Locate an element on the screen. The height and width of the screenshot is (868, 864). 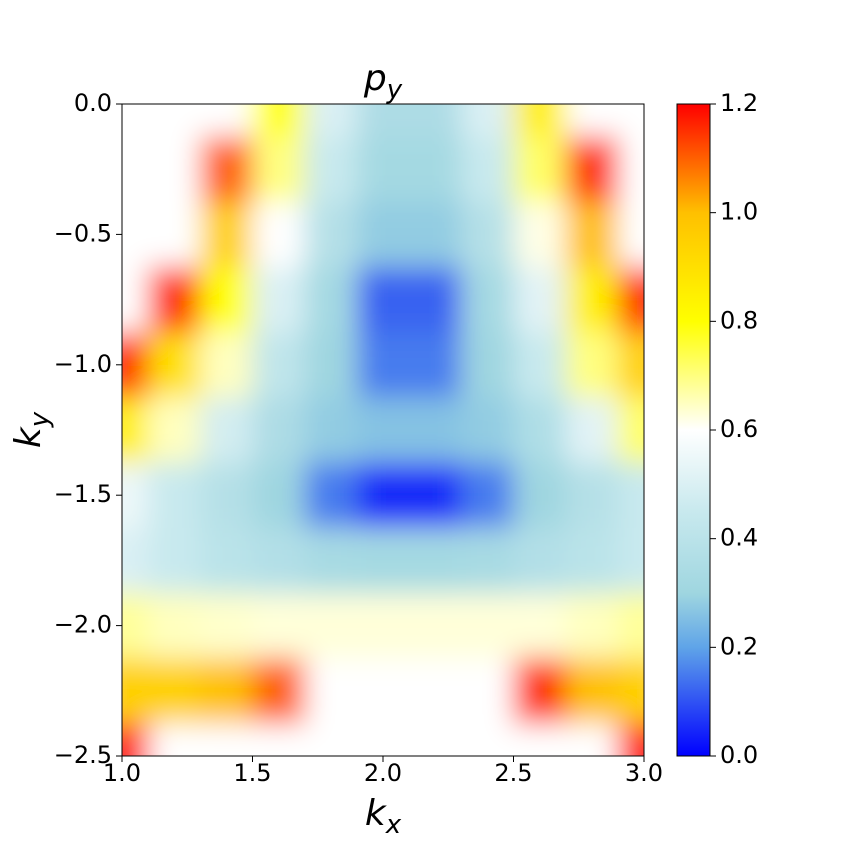
colorbar-tick-label: 0.2 is located at coordinates (739, 646).